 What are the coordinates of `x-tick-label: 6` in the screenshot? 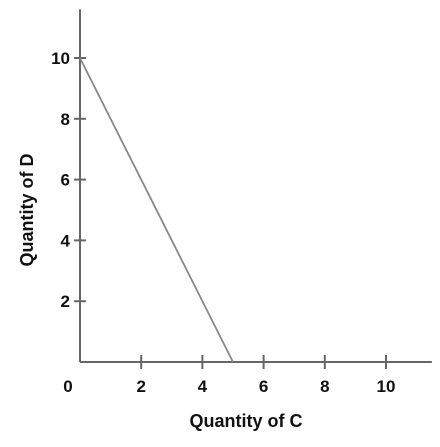 It's located at (263, 386).